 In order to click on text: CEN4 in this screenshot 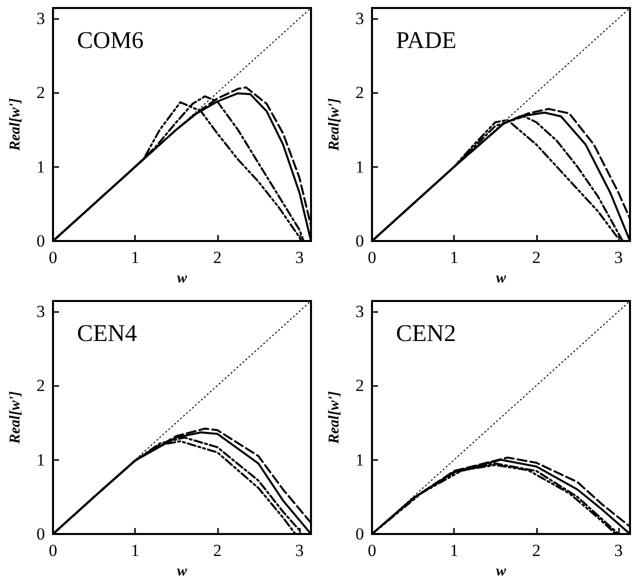, I will do `click(107, 334)`.